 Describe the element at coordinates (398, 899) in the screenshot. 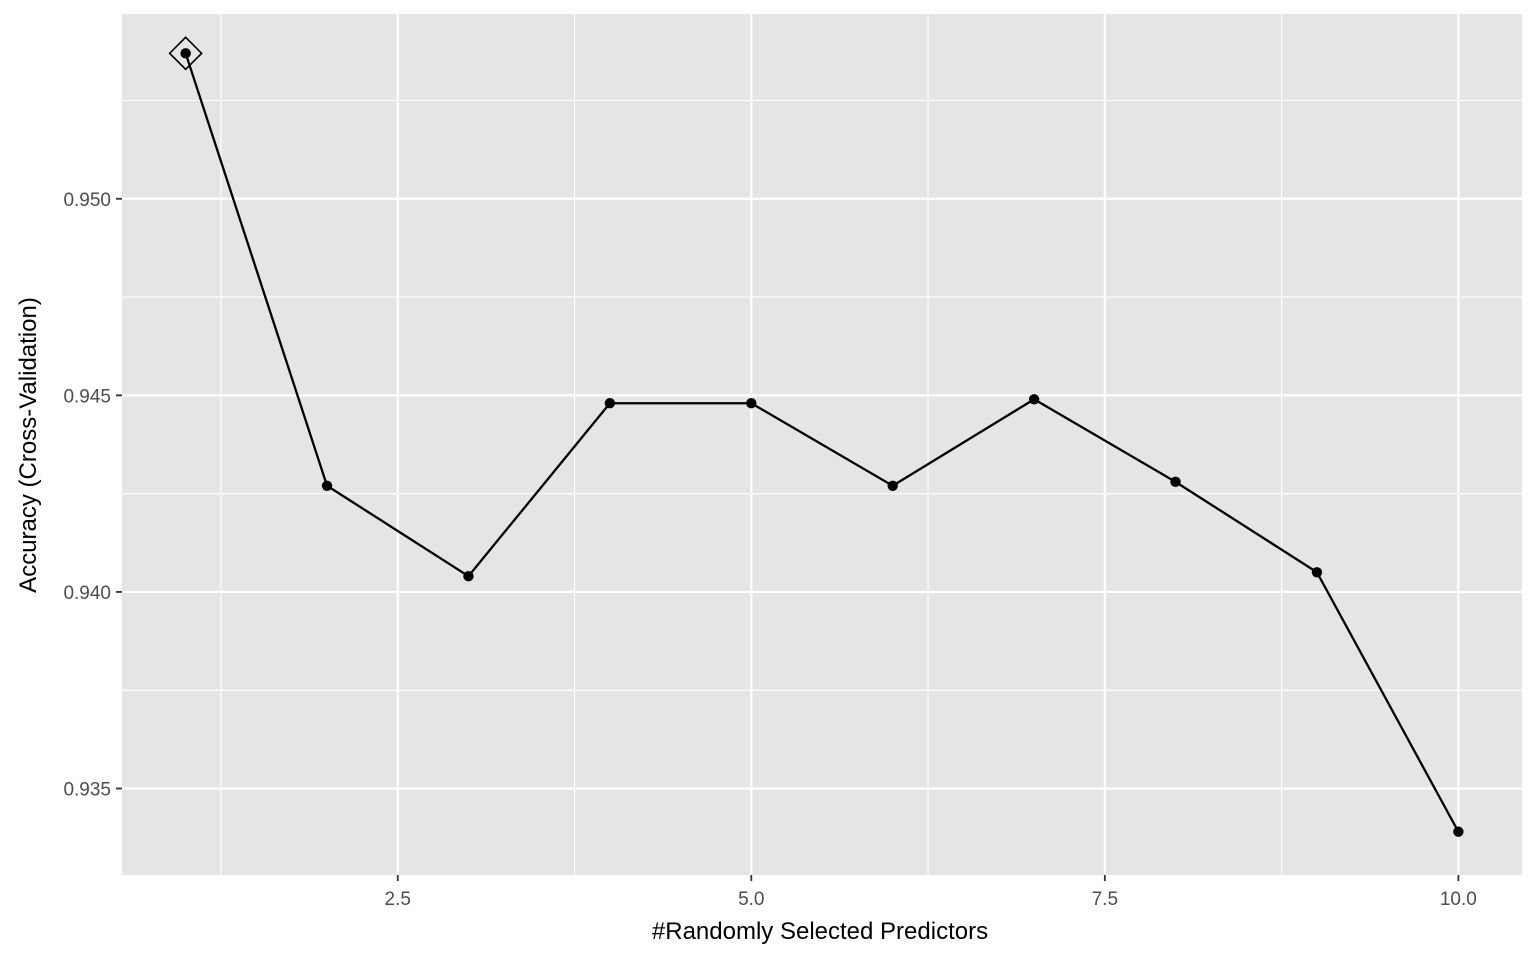

I see `x-tick-label: 2.5` at that location.